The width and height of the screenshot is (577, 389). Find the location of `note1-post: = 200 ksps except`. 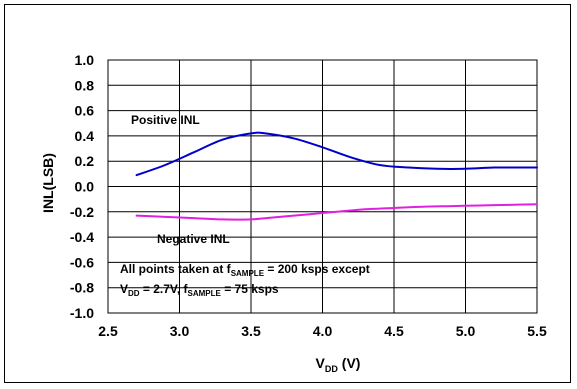

note1-post: = 200 ksps except is located at coordinates (317, 269).